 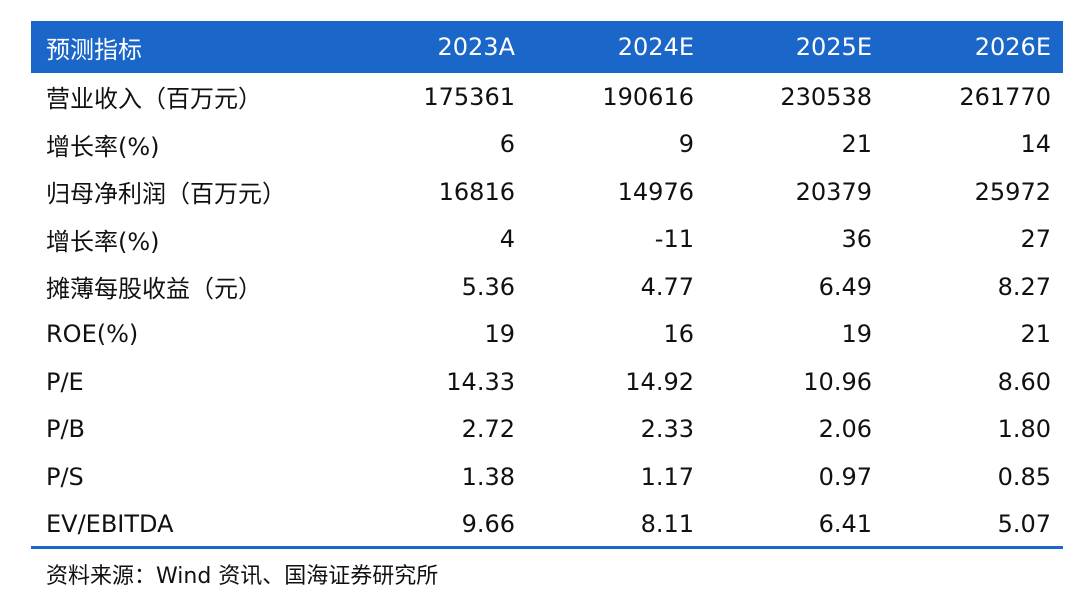 What do you see at coordinates (547, 525) in the screenshot?
I see `table-row: EV/EBITDA 9.66 8.11 6.41 5.07` at bounding box center [547, 525].